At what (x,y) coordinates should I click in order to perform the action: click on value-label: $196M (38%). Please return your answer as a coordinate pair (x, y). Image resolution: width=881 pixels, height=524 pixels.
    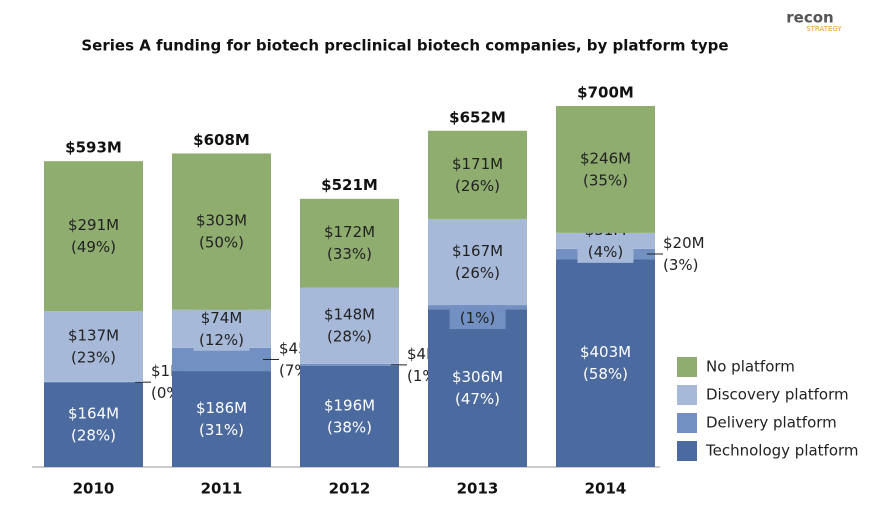
    Looking at the image, I should click on (349, 416).